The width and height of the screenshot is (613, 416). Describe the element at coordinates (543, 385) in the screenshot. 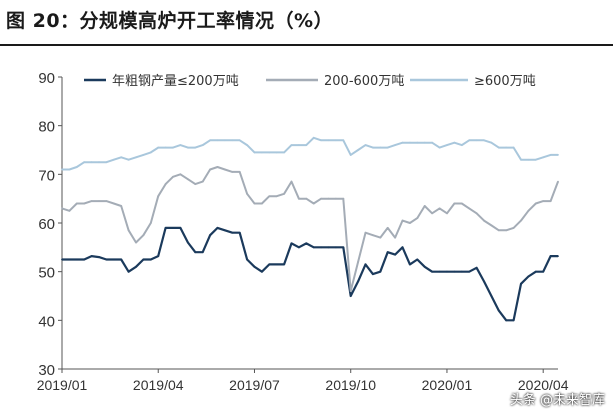

I see `x-tick-label: 2020/04` at that location.